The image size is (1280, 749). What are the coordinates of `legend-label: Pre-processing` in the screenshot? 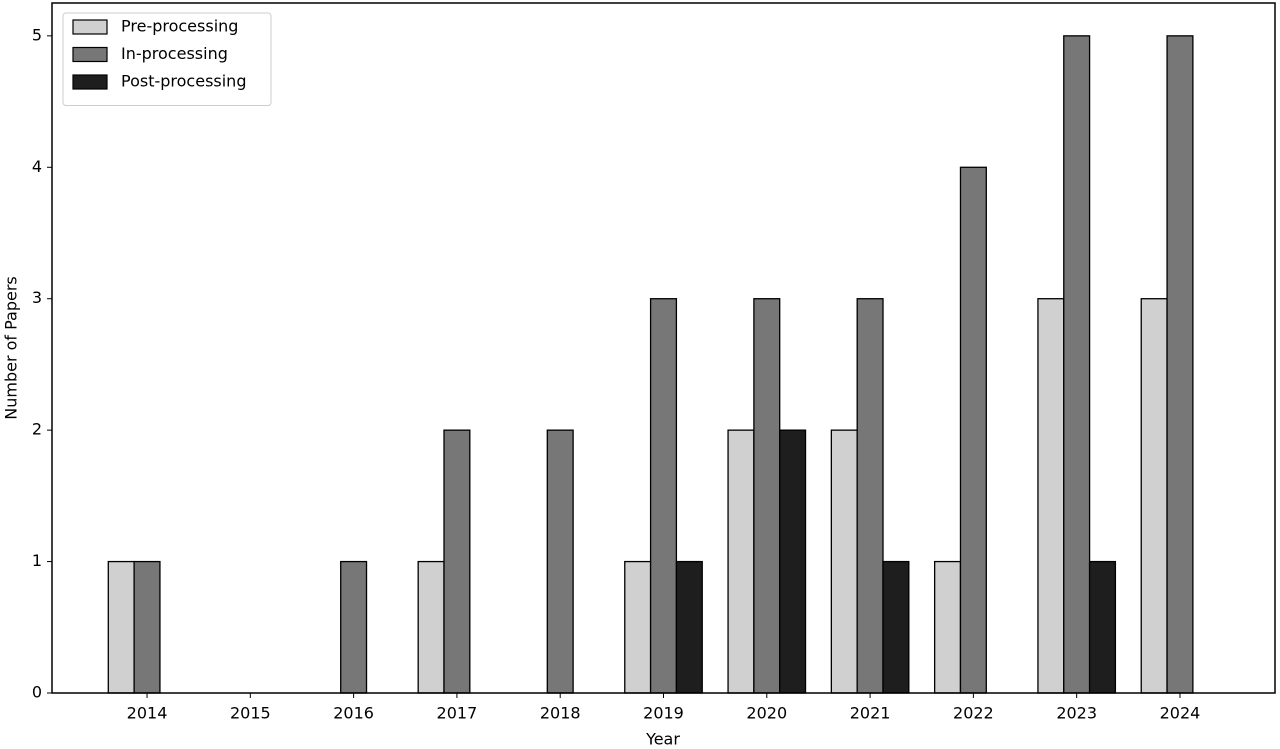 It's located at (179, 26).